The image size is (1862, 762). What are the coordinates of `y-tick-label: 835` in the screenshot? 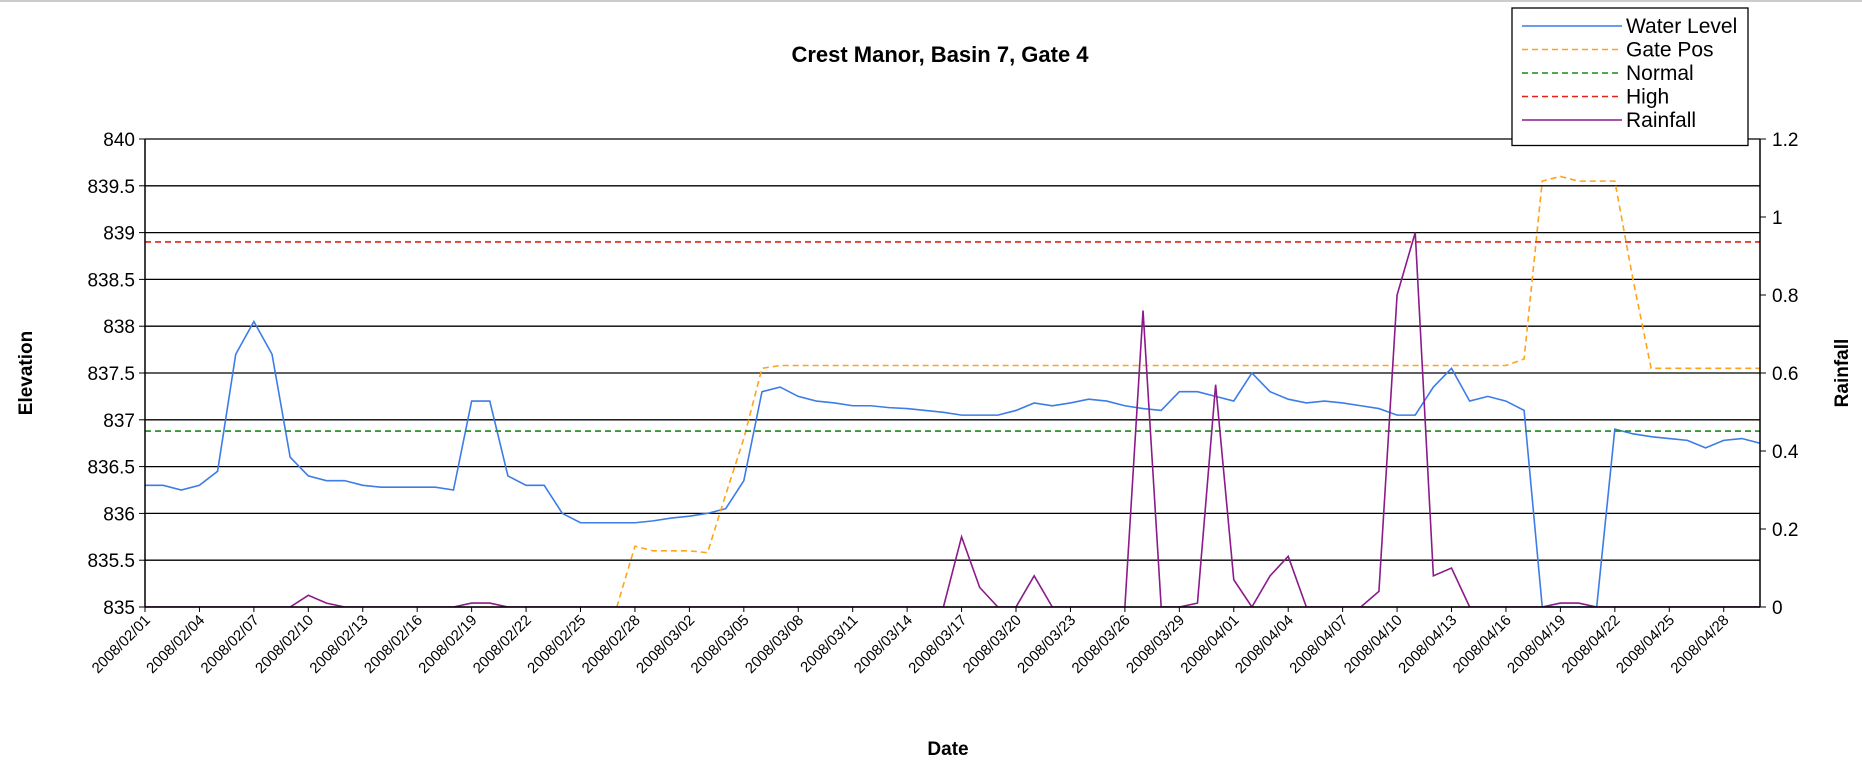 It's located at (119, 608).